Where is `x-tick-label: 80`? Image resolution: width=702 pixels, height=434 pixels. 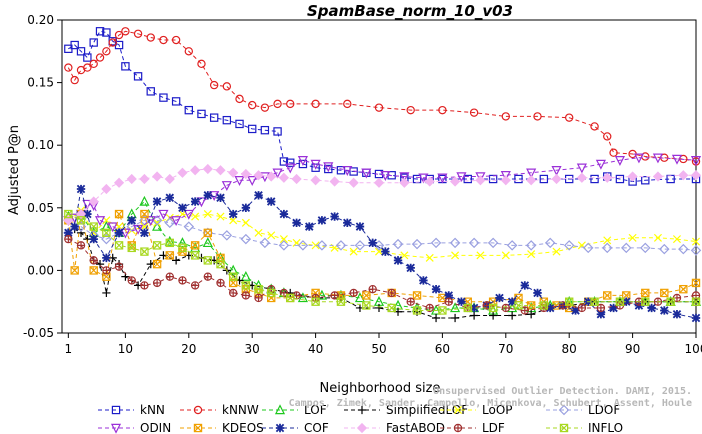 x-tick-label: 80 is located at coordinates (569, 349).